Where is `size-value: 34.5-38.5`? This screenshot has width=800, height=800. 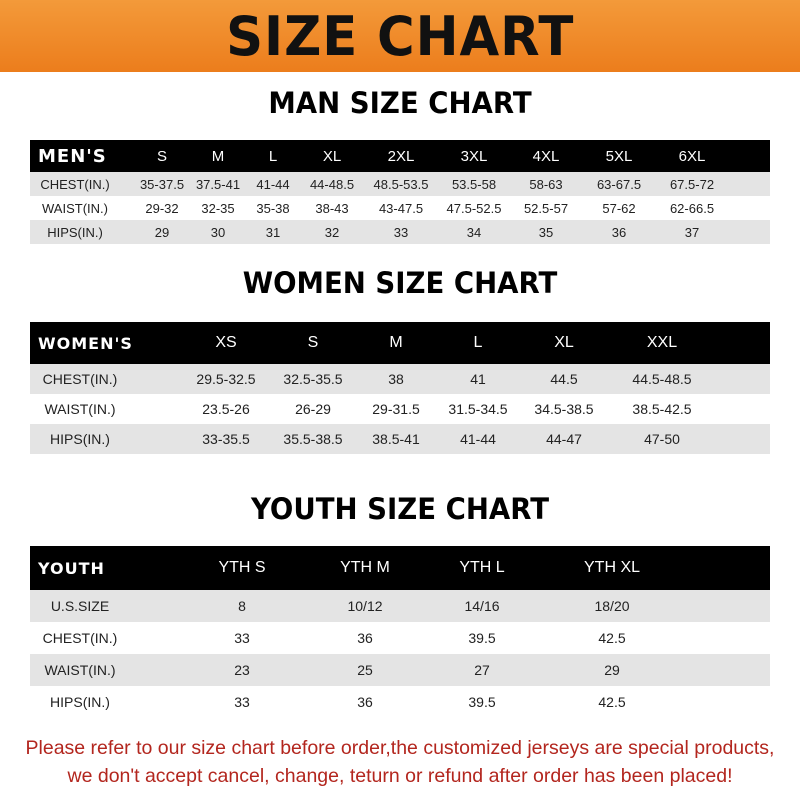
size-value: 34.5-38.5 is located at coordinates (564, 409).